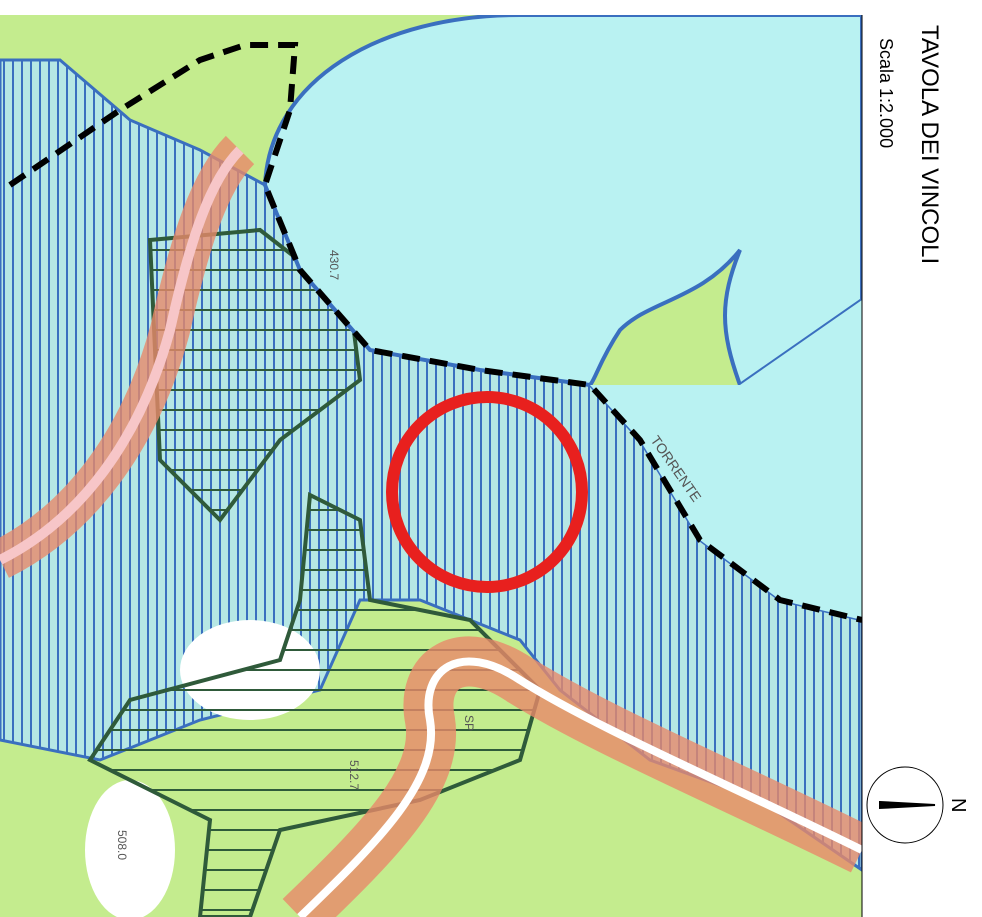 The image size is (982, 917). I want to click on north-arrow, so click(907, 805).